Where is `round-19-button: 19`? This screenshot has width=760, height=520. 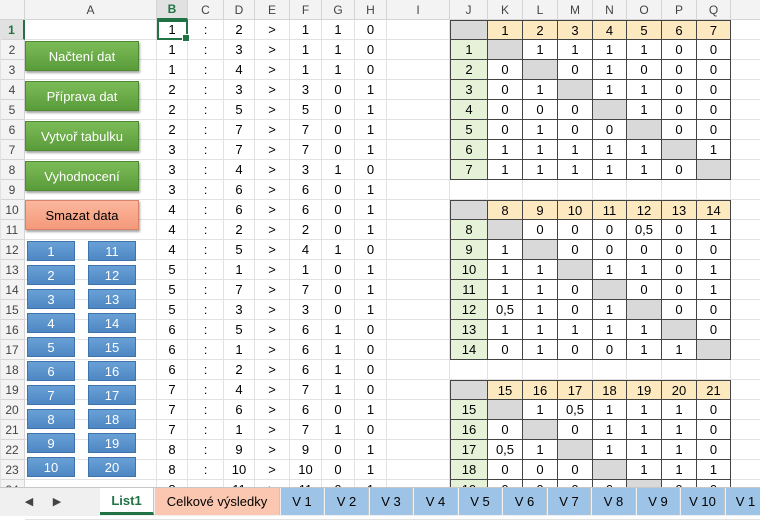 round-19-button: 19 is located at coordinates (112, 443).